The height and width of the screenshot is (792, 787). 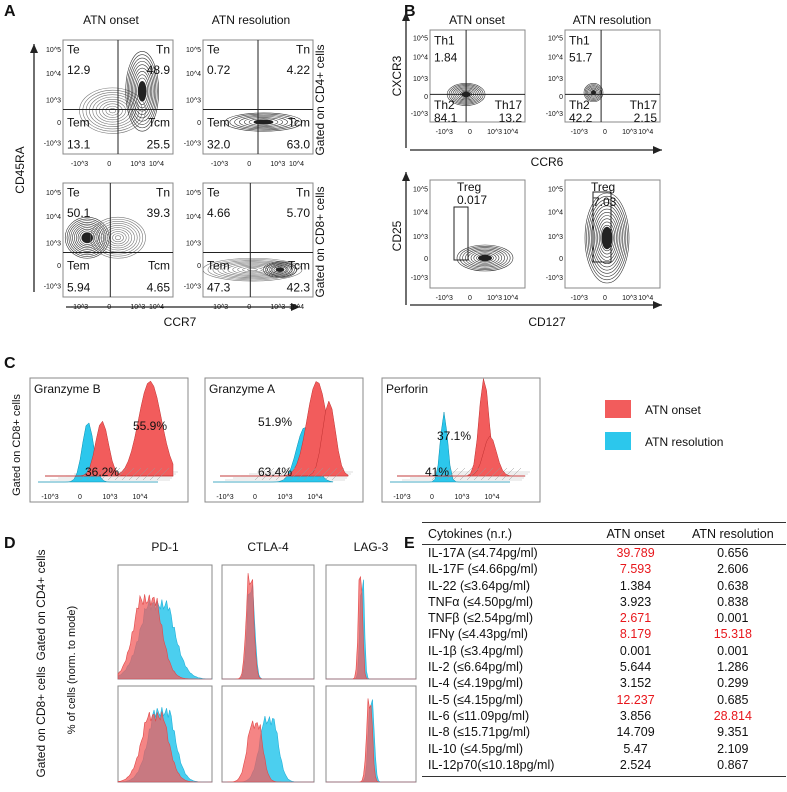 What do you see at coordinates (299, 213) in the screenshot?
I see `quadrant-value: 5.70` at bounding box center [299, 213].